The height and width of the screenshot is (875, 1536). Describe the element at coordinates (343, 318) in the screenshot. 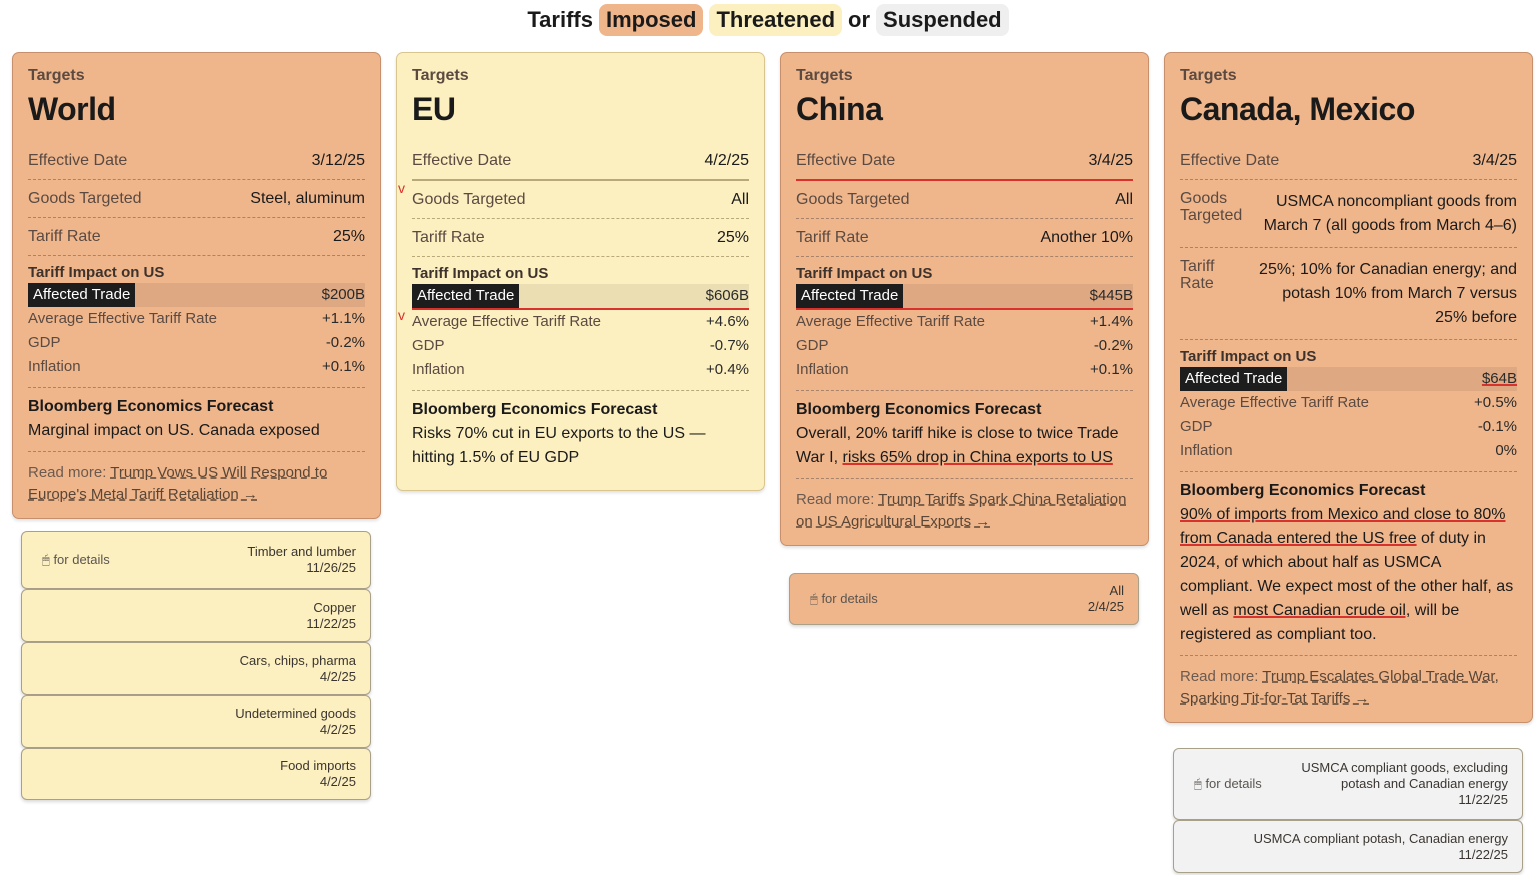

I see `avg-rate-value: +1.1%` at that location.